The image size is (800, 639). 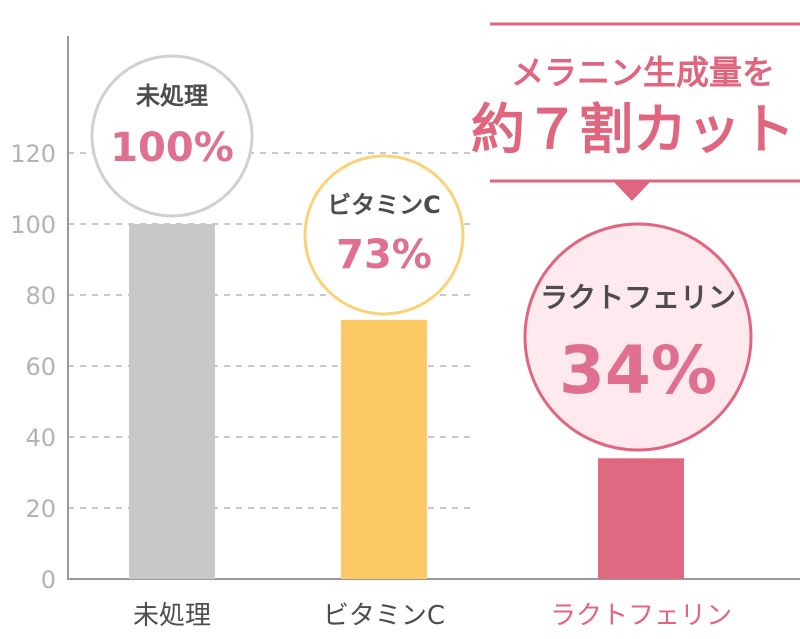 I want to click on y-axis-ticks: 0 20 40 60 80 100 120, so click(x=33, y=367).